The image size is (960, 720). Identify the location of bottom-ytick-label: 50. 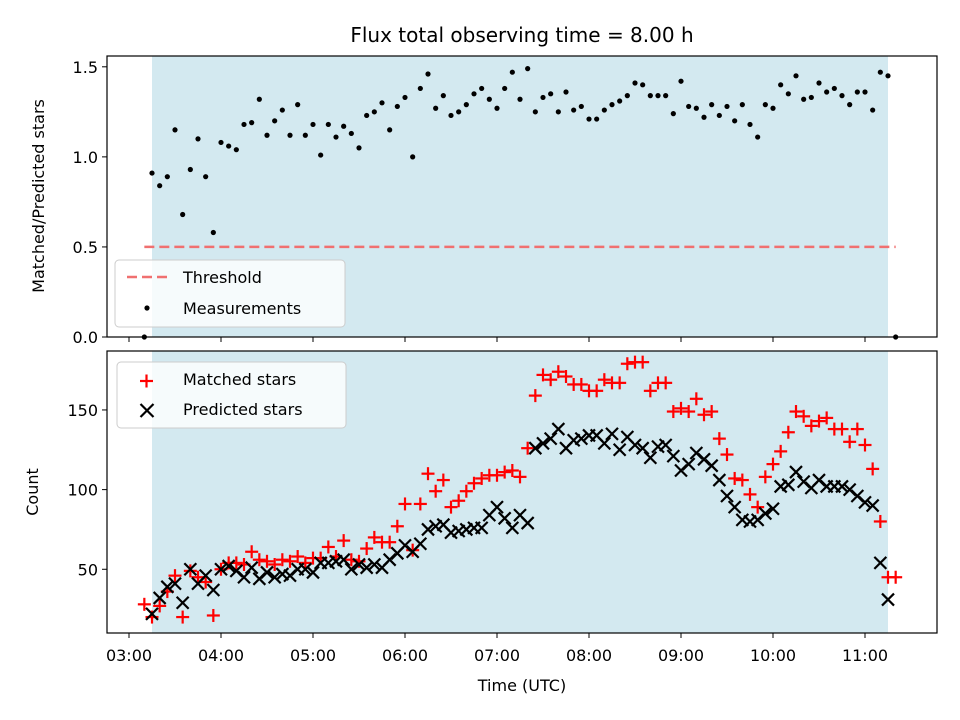
(88, 569).